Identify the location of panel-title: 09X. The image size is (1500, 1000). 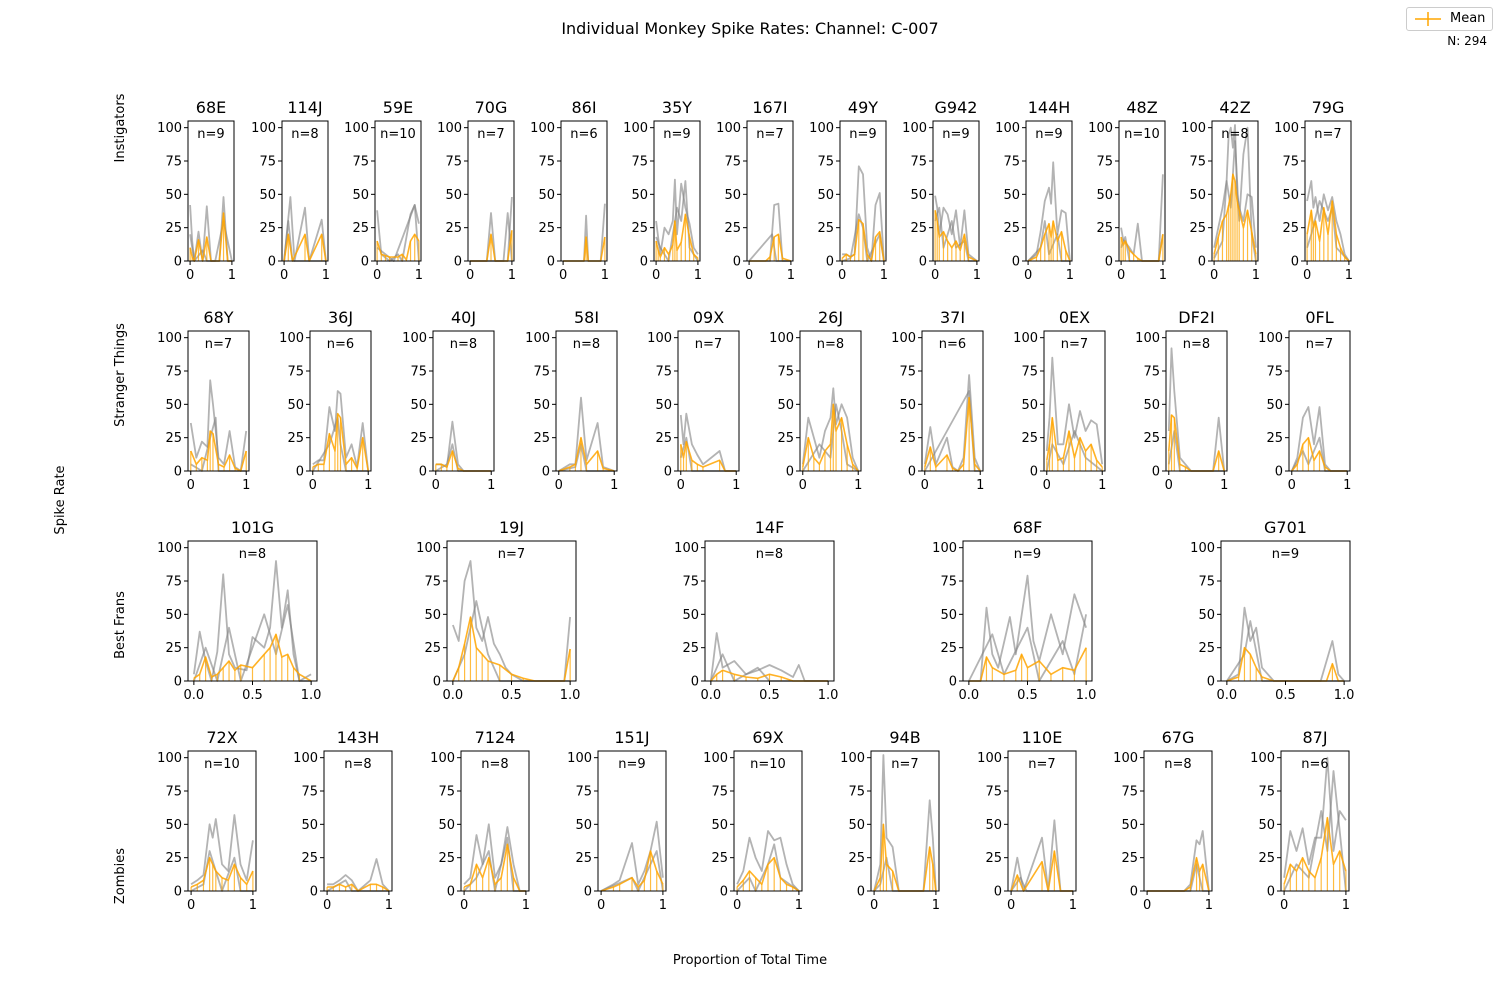
(708, 317).